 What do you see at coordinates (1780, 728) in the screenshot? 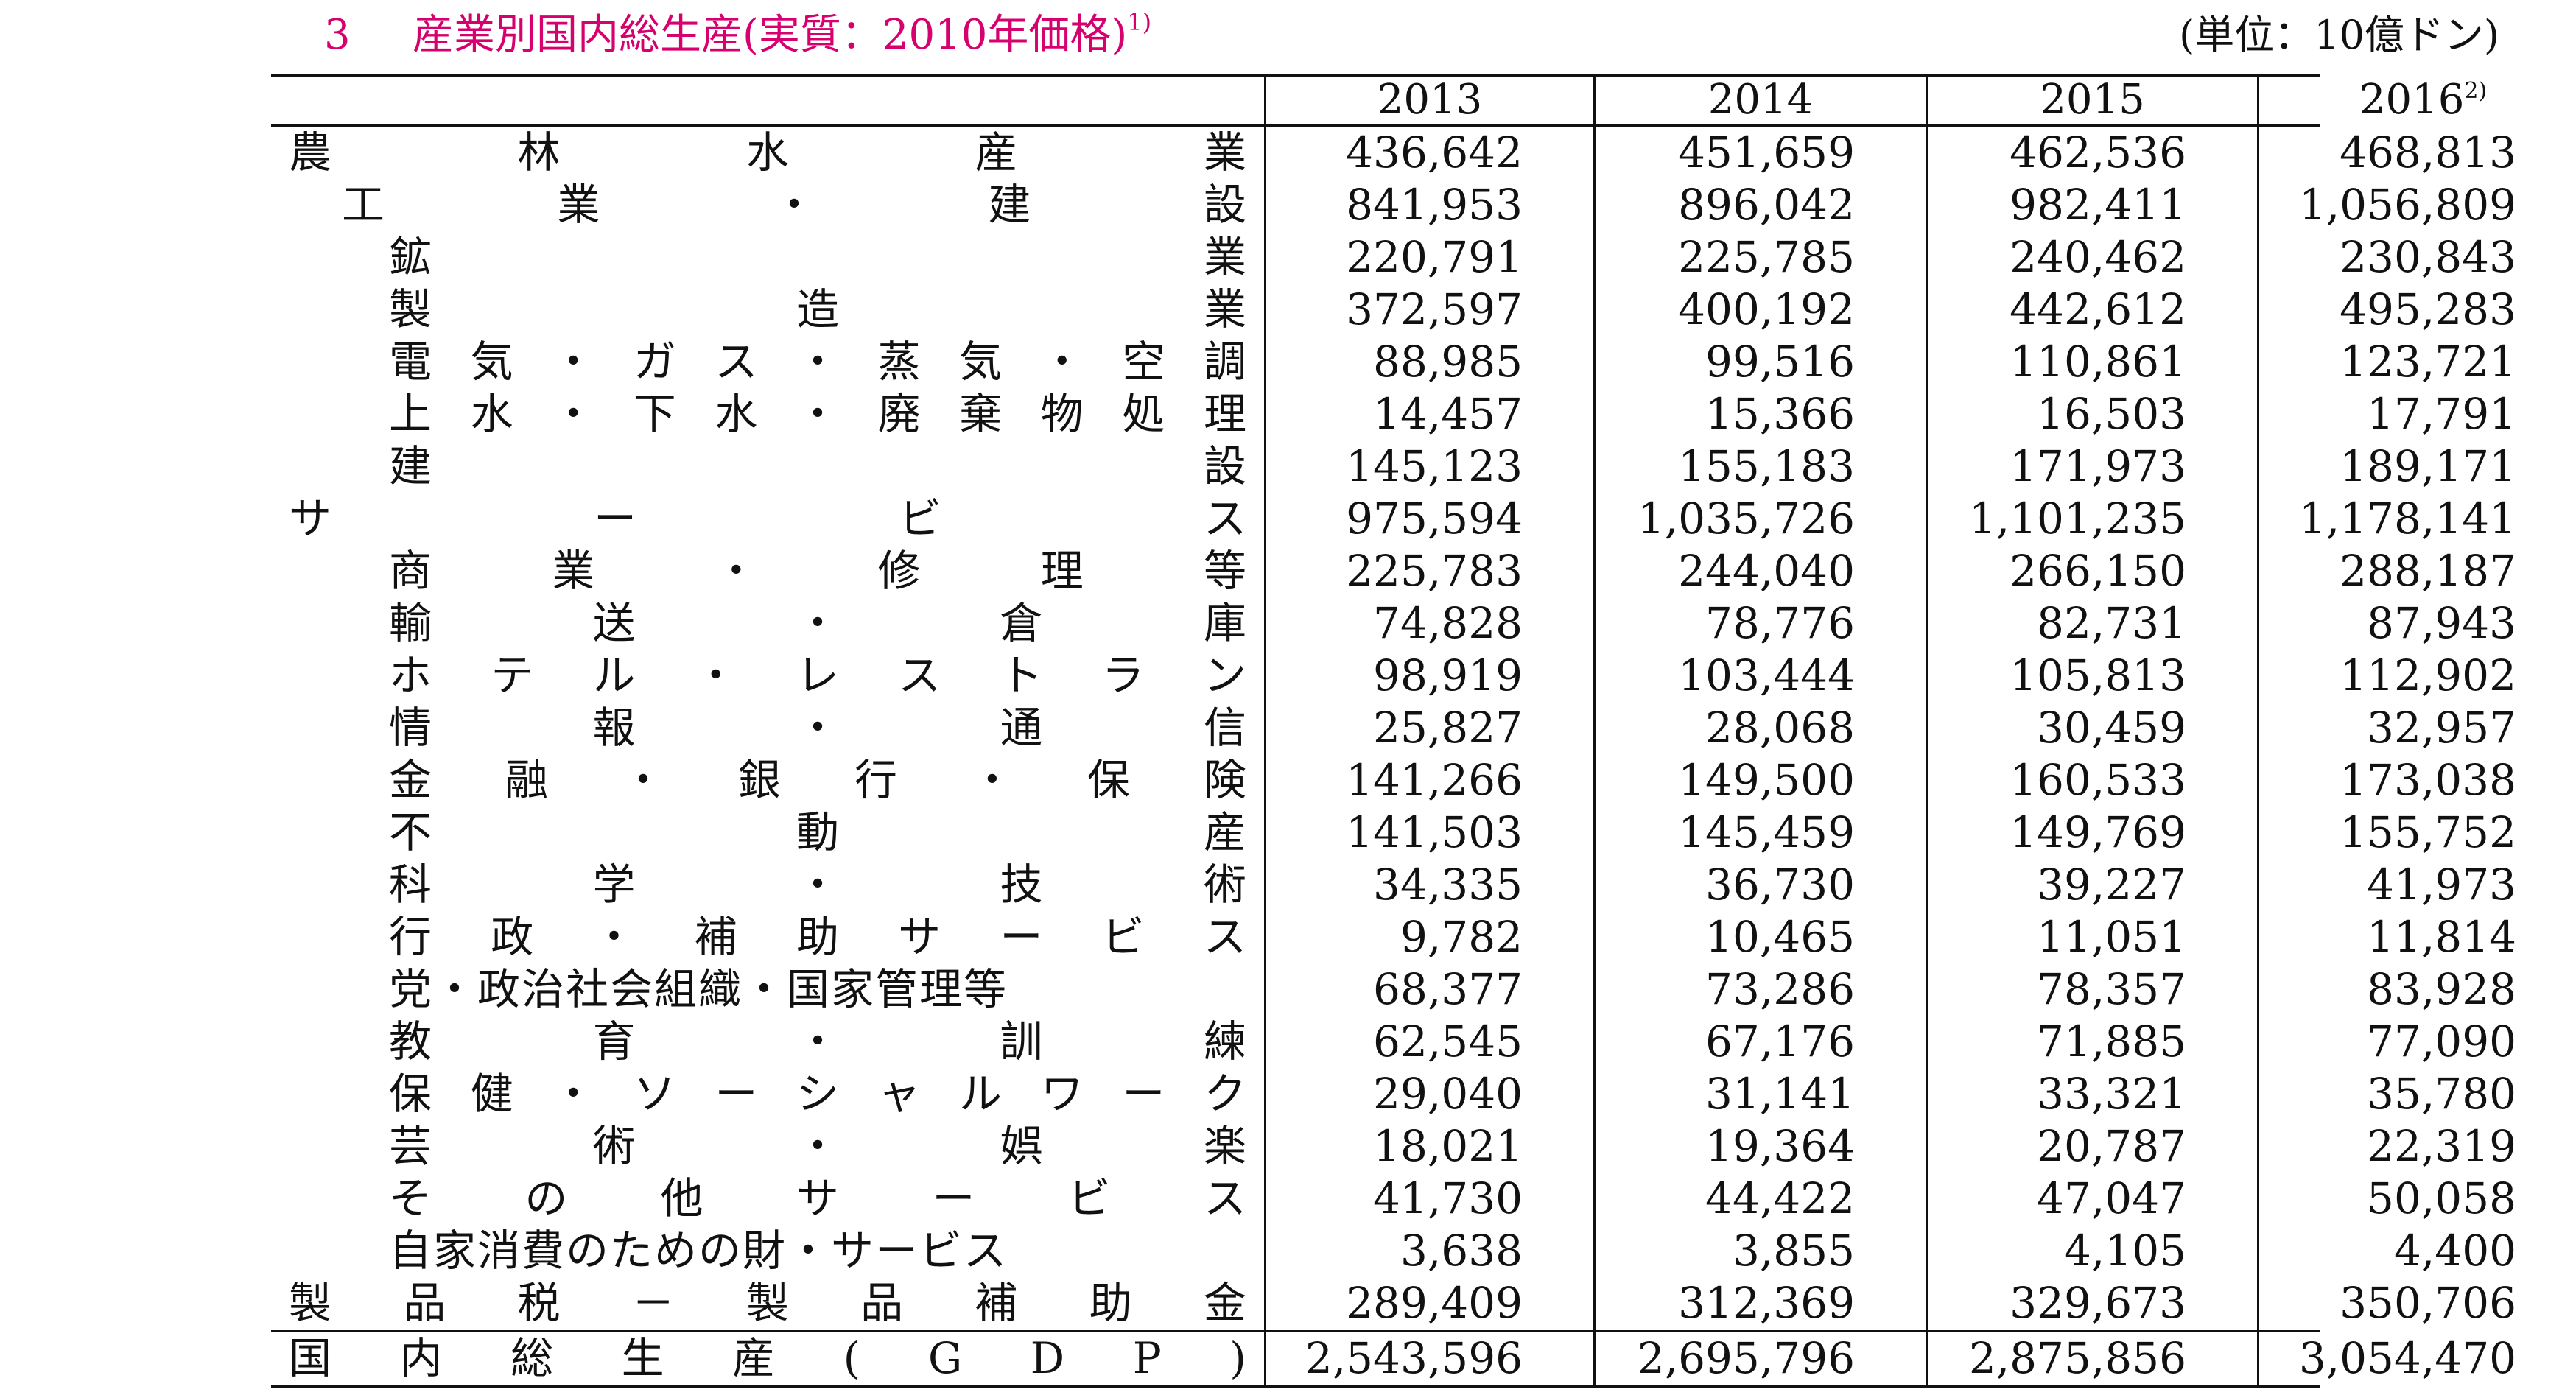
I see `table-cell: 28,068` at bounding box center [1780, 728].